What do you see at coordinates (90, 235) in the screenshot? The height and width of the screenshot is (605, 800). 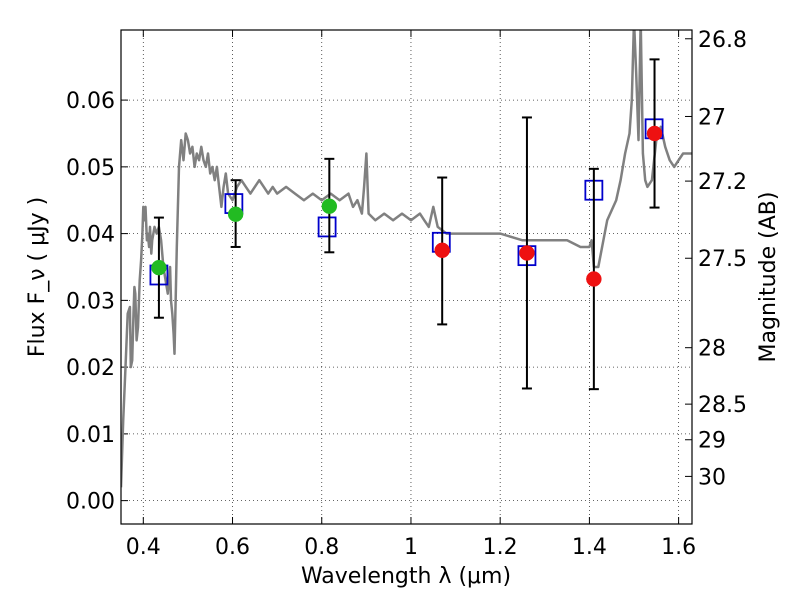 I see `y-tick-label: 0.04` at bounding box center [90, 235].